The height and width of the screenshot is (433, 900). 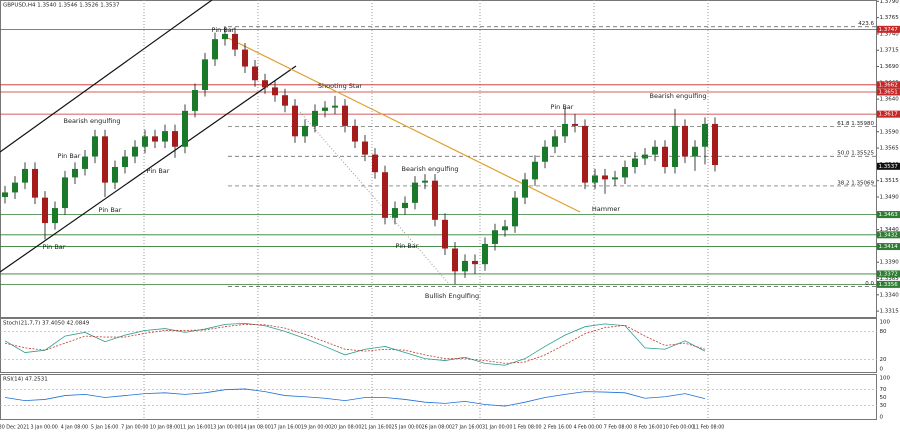 I want to click on fib-line, so click(x=375, y=198).